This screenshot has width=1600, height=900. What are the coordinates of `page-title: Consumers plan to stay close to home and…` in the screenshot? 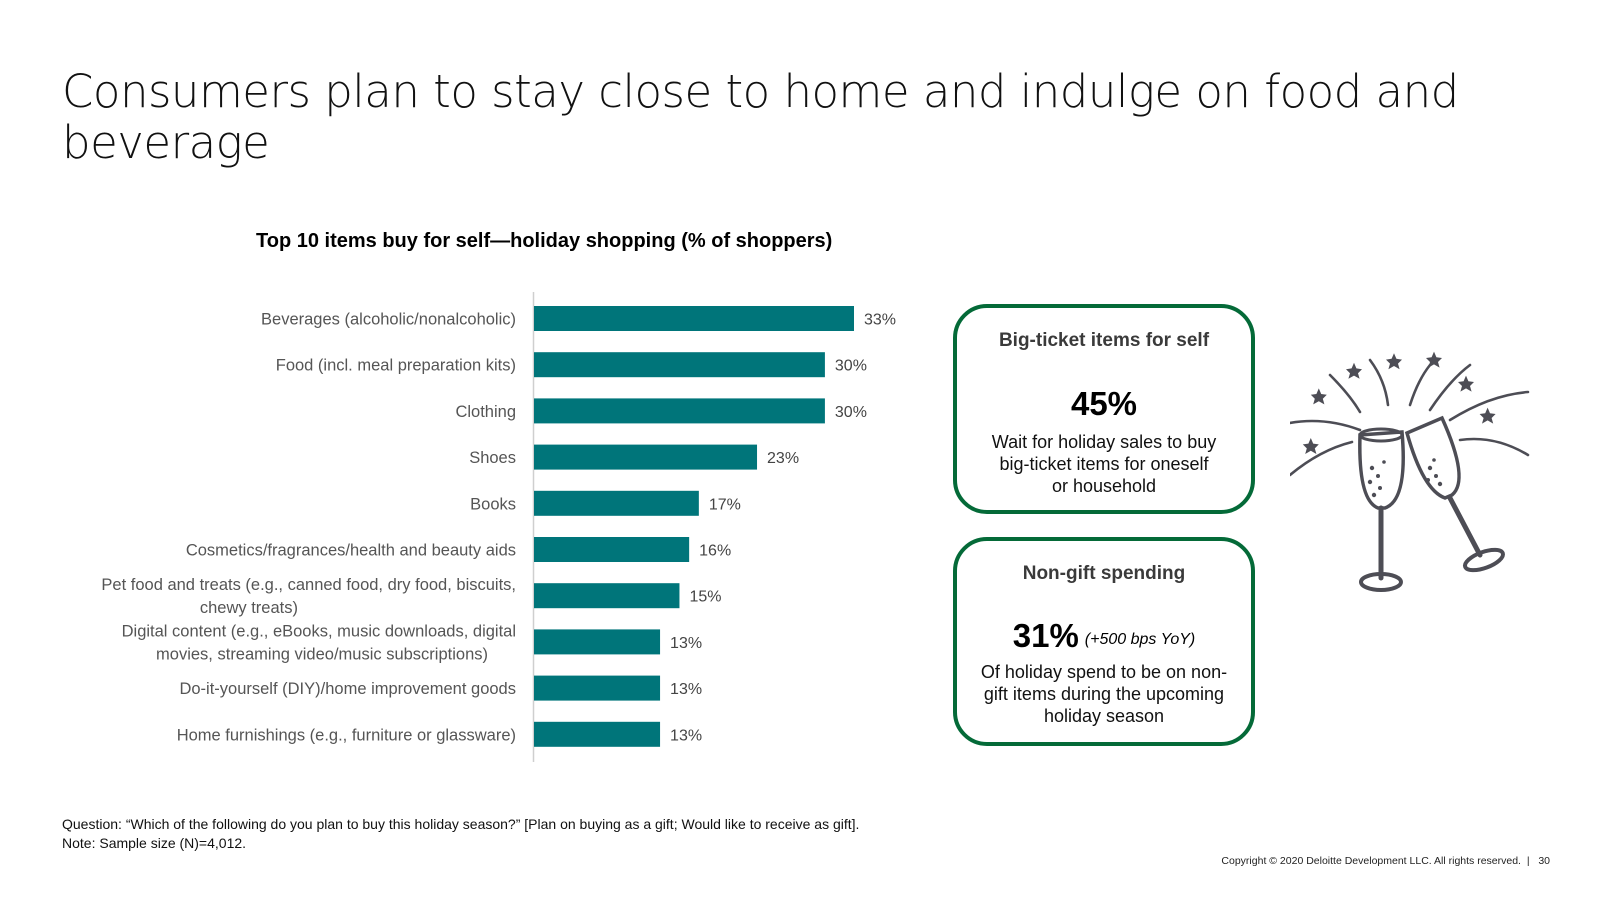 It's located at (760, 117).